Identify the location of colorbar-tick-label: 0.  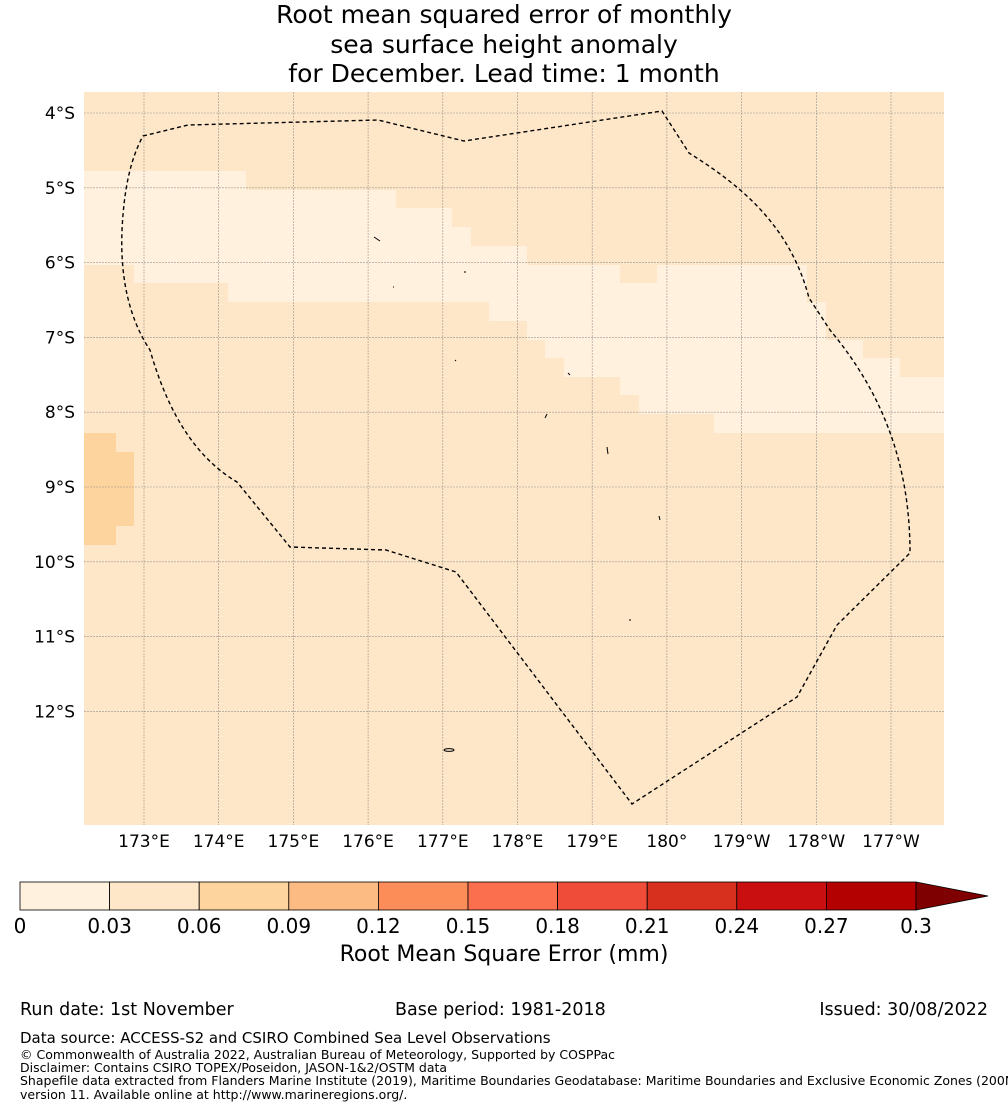
(20, 926).